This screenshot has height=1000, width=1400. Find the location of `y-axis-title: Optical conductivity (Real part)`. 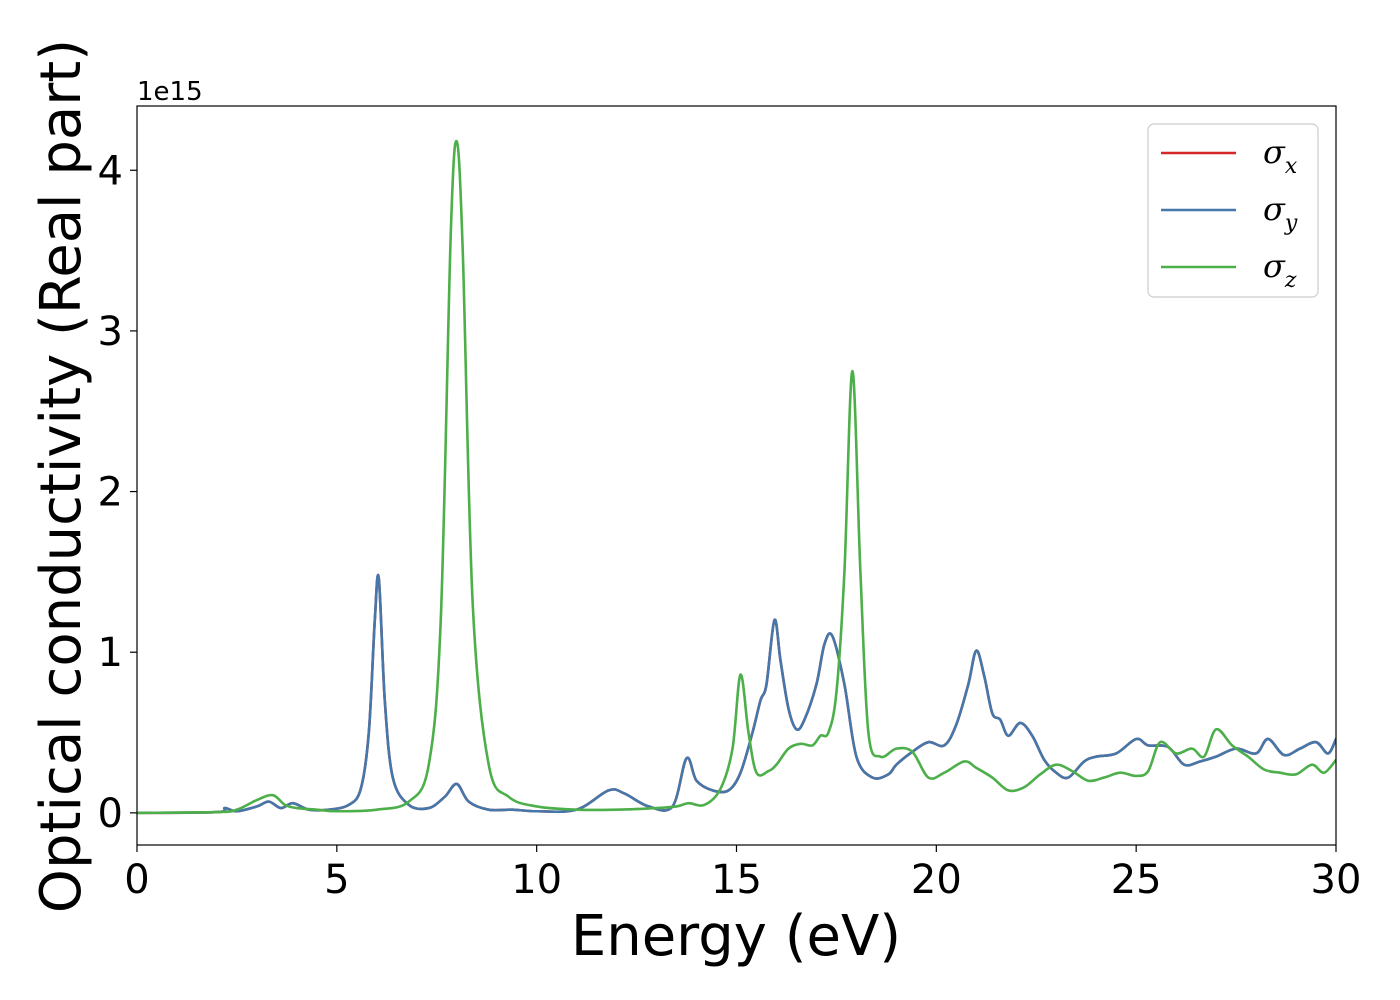

y-axis-title: Optical conductivity (Real part) is located at coordinates (61, 476).